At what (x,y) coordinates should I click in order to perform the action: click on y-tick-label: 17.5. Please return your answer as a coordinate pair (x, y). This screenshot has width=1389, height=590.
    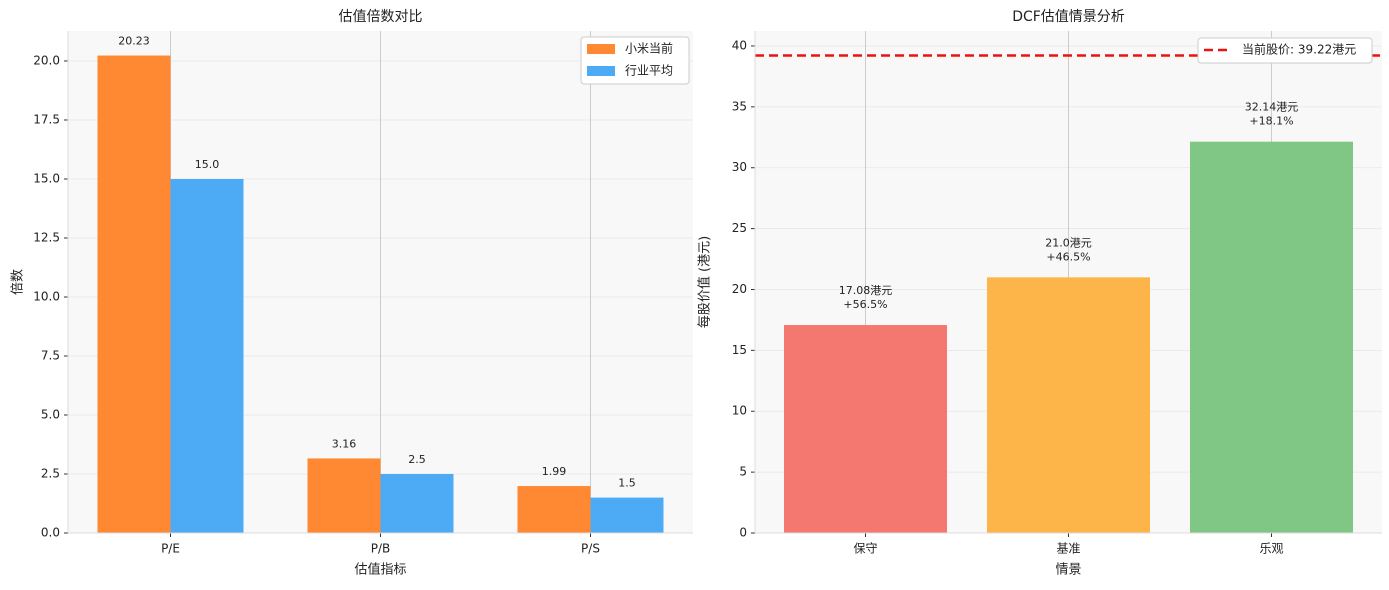
    Looking at the image, I should click on (46, 119).